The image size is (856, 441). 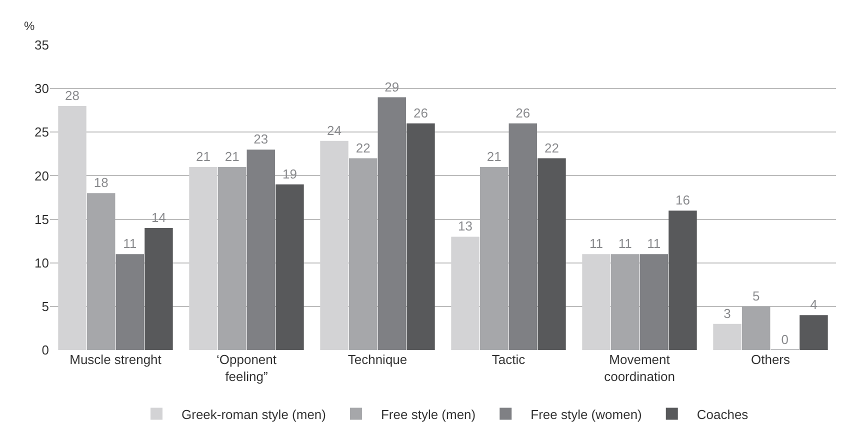 I want to click on y-tick-label: 10, so click(x=41, y=262).